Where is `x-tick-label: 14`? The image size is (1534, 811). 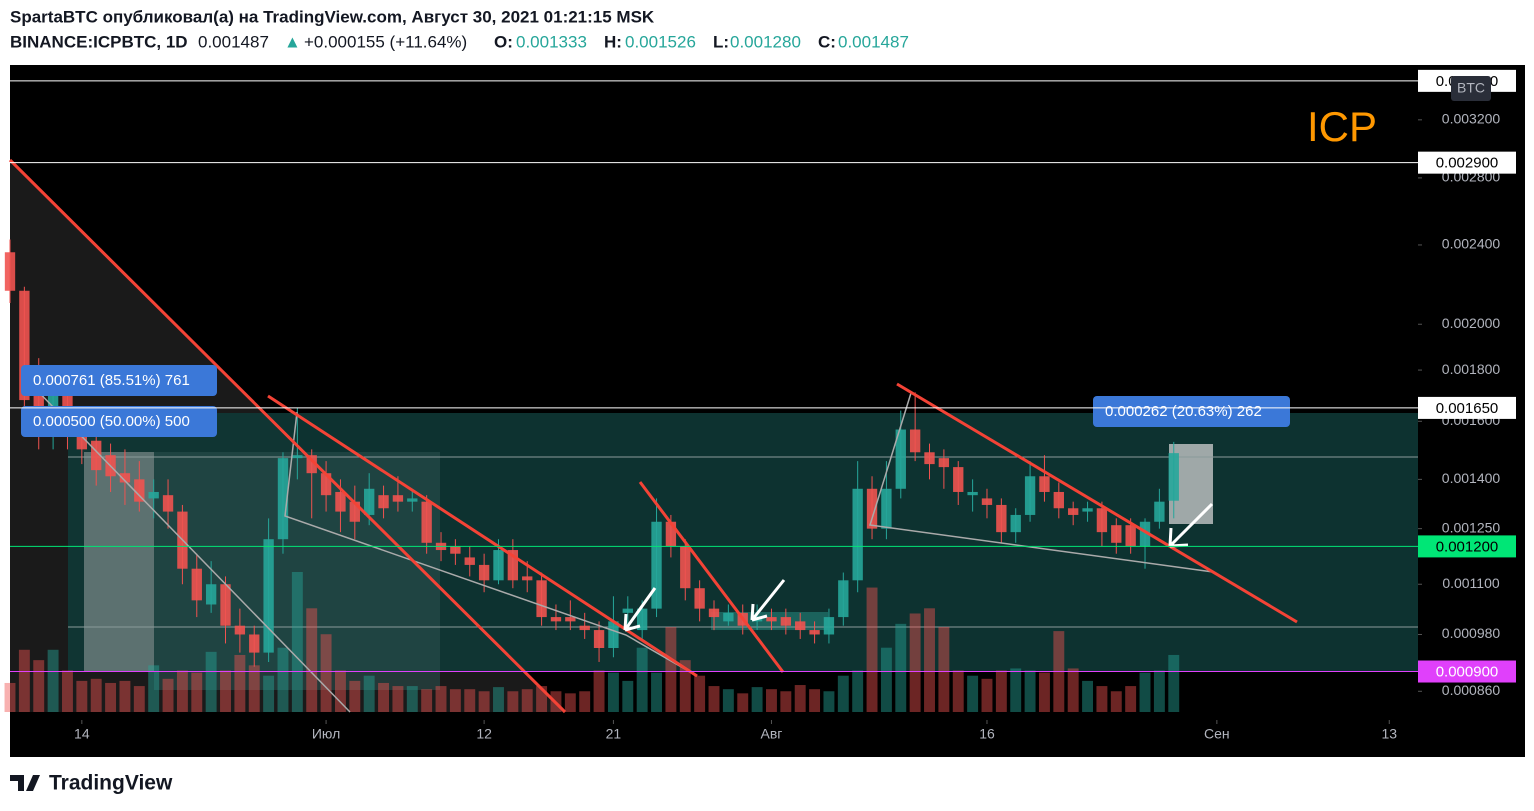 x-tick-label: 14 is located at coordinates (82, 734).